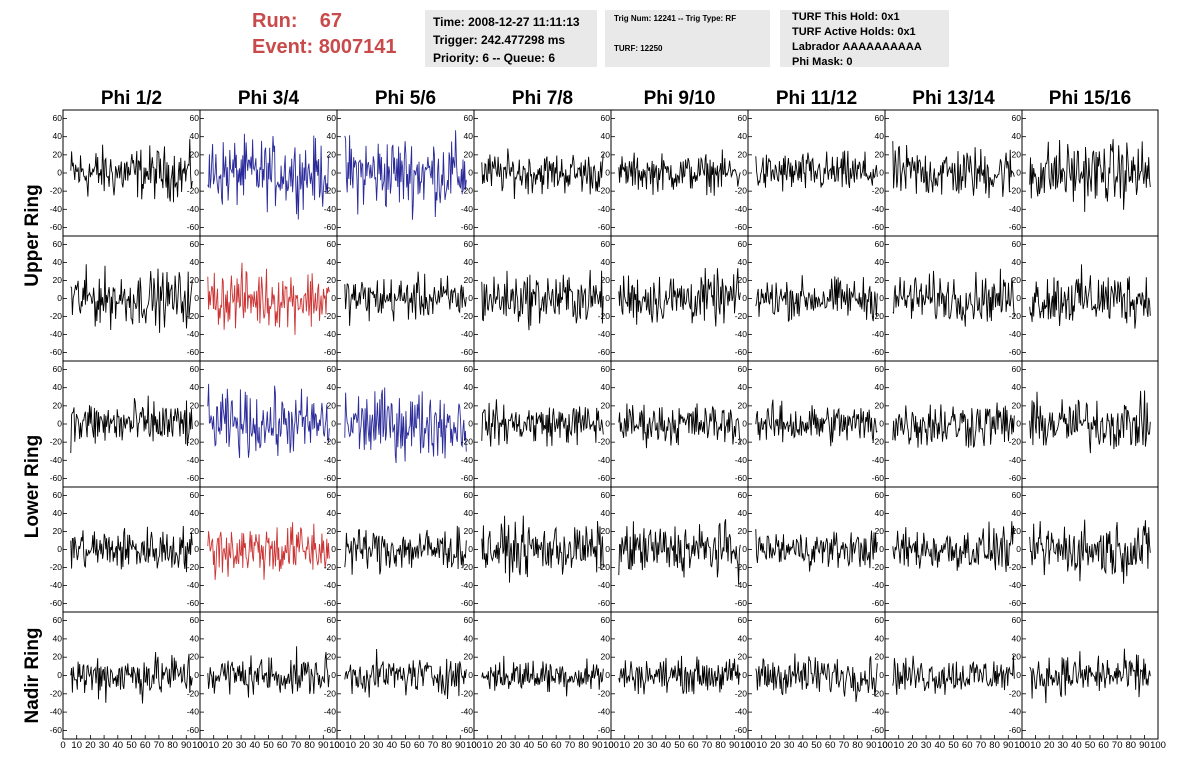 Image resolution: width=1196 pixels, height=772 pixels. What do you see at coordinates (125, 549) in the screenshot?
I see `panel-r4-c1: -60 -40 -20 0 20 40 60` at bounding box center [125, 549].